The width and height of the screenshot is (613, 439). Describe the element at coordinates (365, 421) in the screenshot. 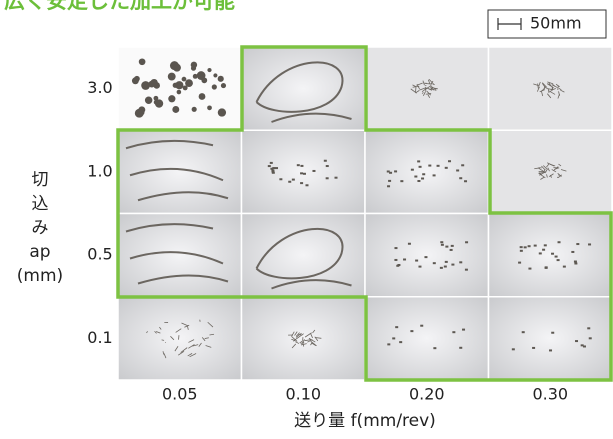

I see `x-axis-label: 送り量 f(mm/rev)` at that location.